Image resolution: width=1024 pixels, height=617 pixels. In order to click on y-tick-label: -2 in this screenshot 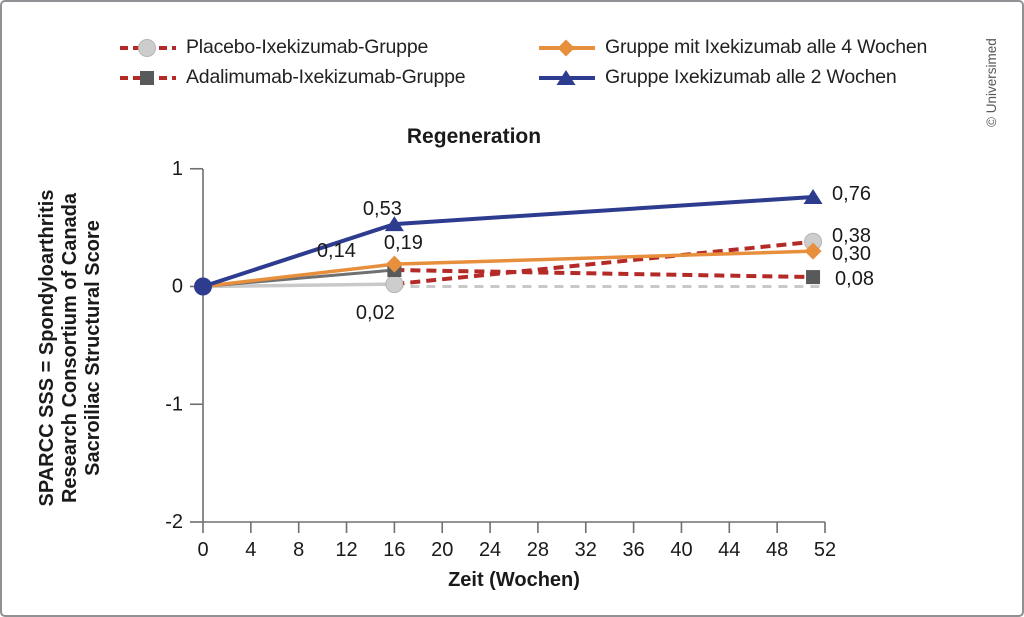, I will do `click(174, 522)`.